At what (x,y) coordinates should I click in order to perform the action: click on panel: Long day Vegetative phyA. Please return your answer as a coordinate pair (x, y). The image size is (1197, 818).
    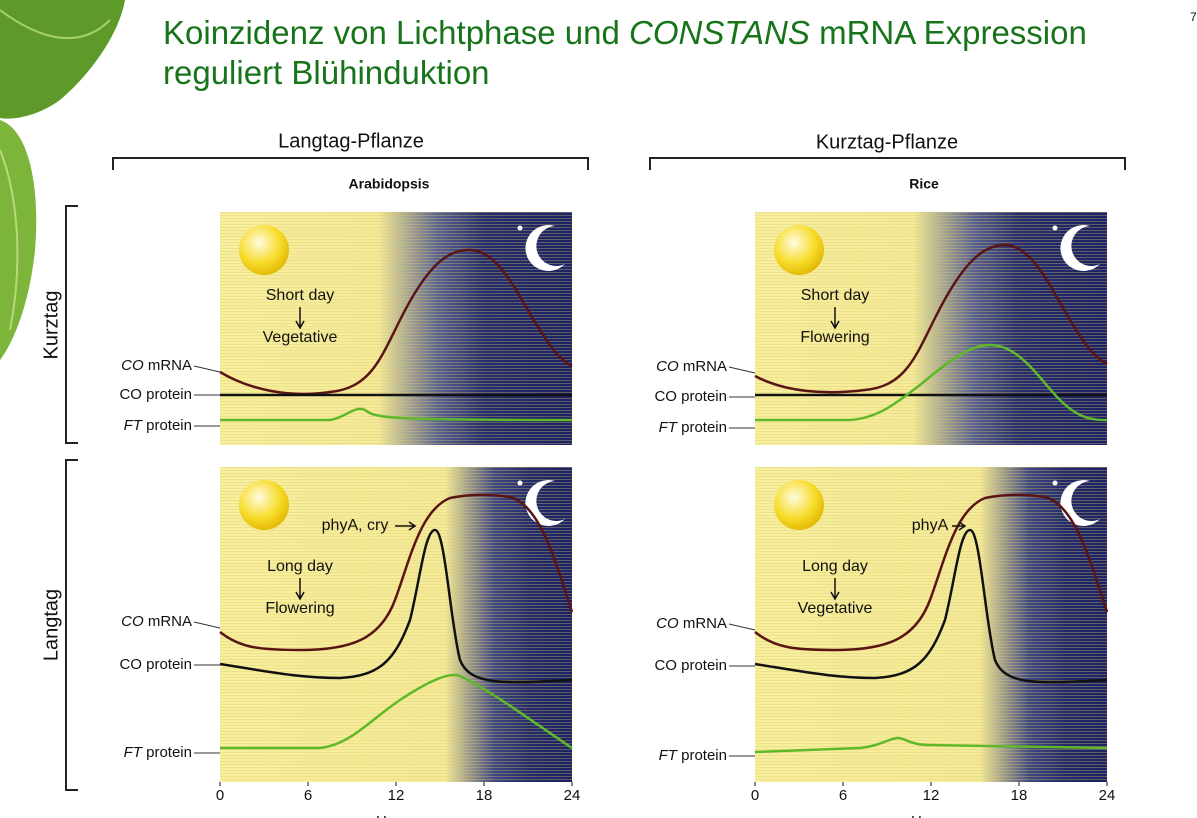
    Looking at the image, I should click on (931, 624).